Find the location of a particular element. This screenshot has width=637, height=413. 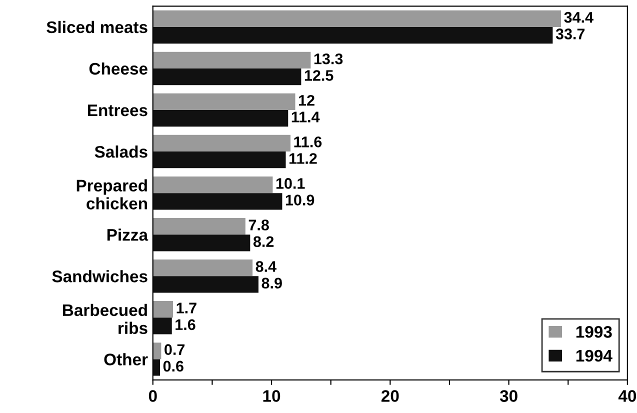

y-tick-label: Cheese is located at coordinates (118, 68).